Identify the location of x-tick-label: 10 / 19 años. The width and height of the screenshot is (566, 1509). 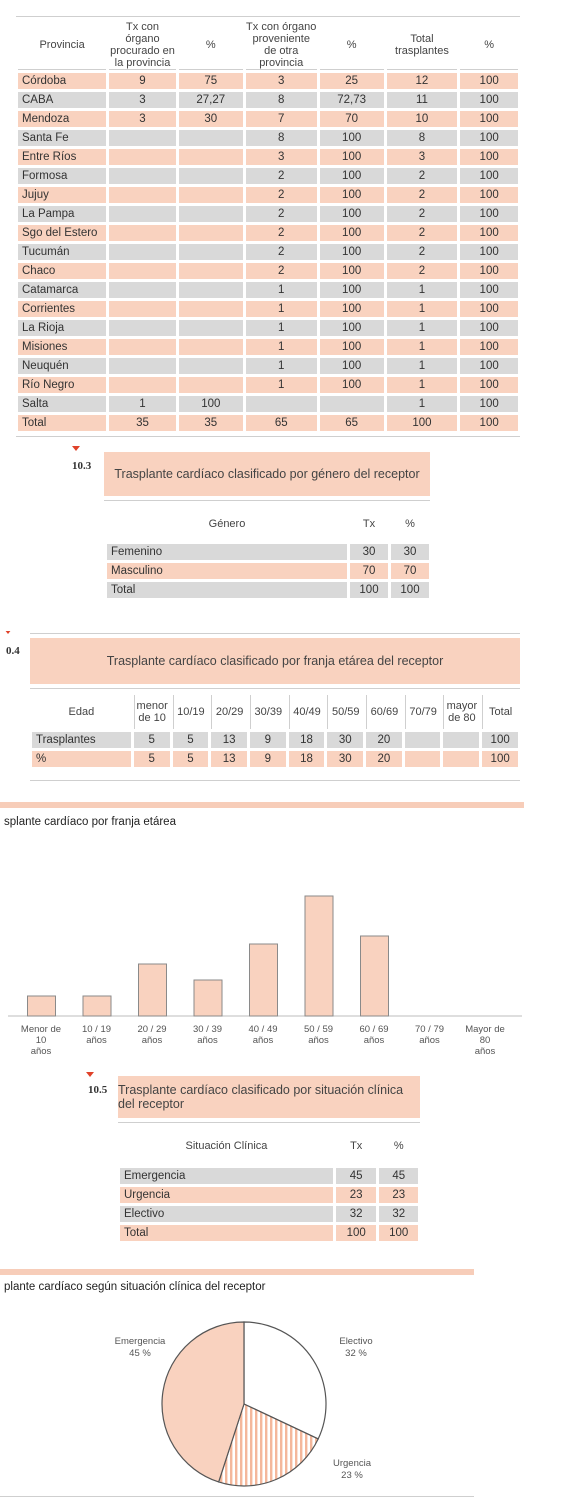
(96, 1035).